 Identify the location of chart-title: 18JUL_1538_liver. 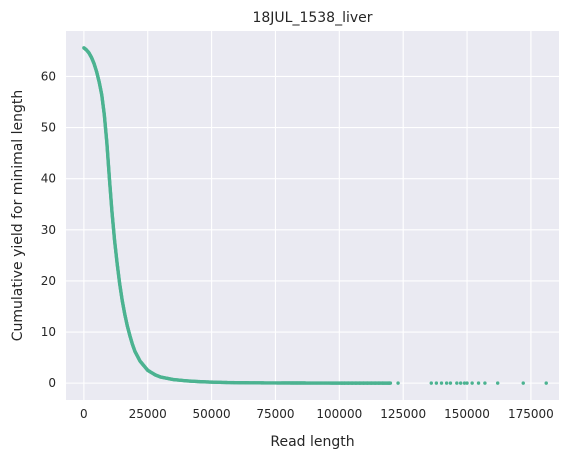
(312, 18).